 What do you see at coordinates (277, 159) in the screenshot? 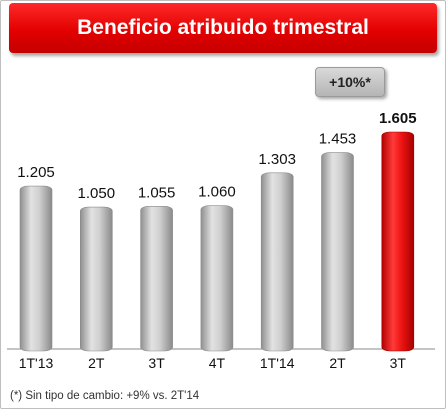
I see `data-label-5: 1.303` at bounding box center [277, 159].